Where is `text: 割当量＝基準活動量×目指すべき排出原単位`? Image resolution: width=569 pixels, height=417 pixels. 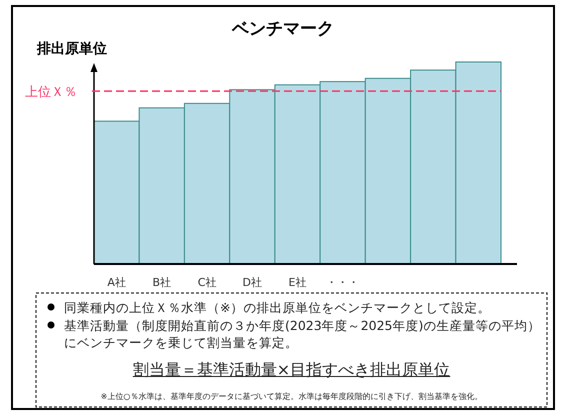
text: 割当量＝基準活動量×目指すべき排出原単位 is located at coordinates (292, 370).